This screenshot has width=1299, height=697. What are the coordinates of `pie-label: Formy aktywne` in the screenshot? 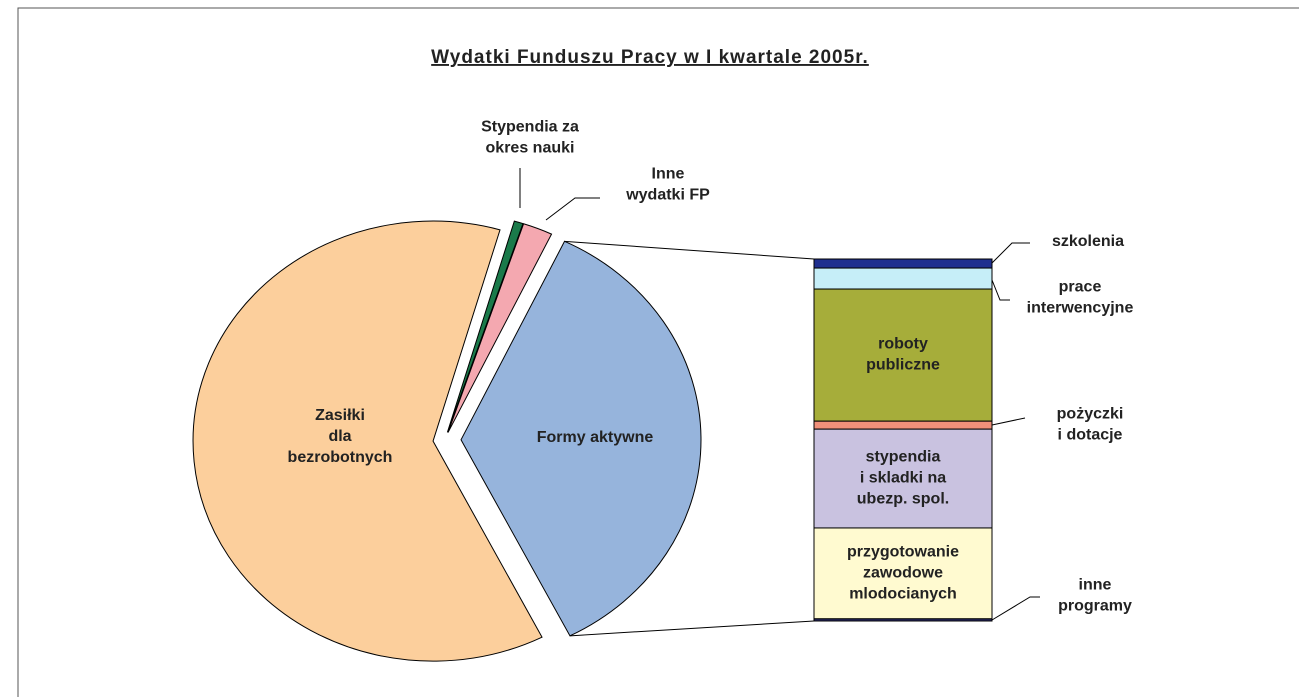 It's located at (595, 437).